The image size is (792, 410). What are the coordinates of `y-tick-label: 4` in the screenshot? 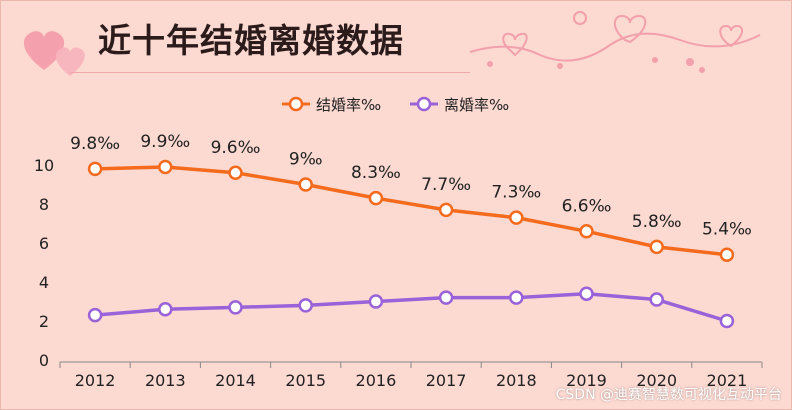 It's located at (44, 282).